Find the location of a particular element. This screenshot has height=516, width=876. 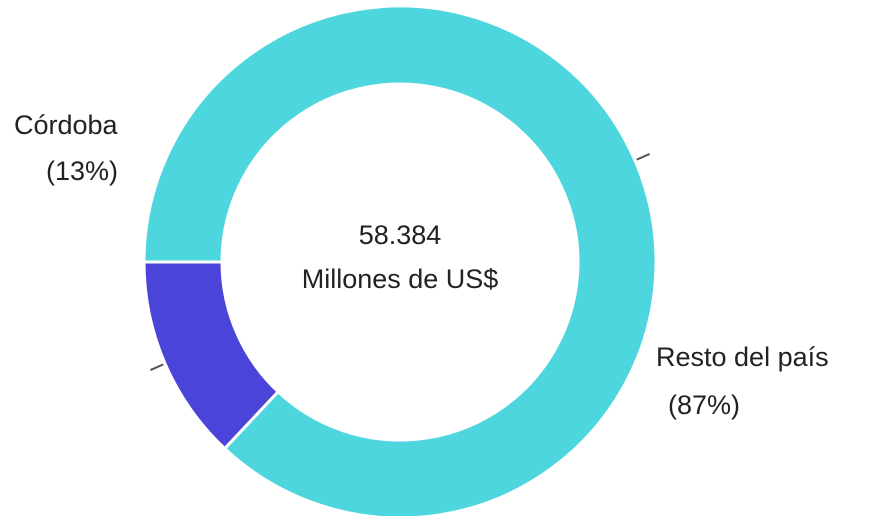

slice-pct-resto: (87%) is located at coordinates (704, 405).